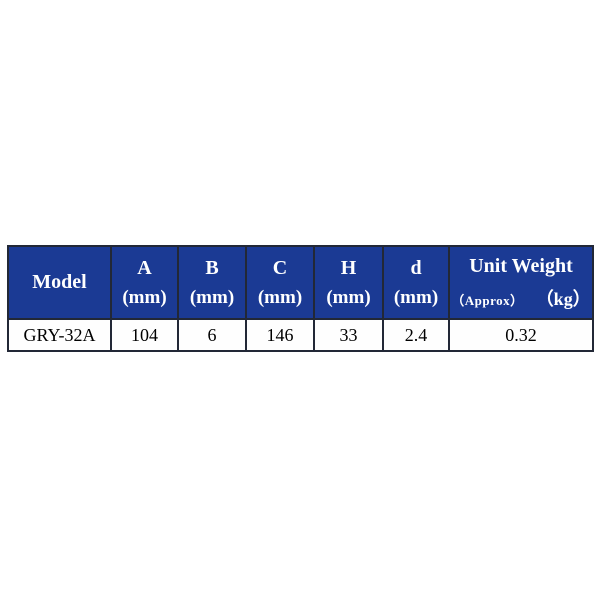 Image resolution: width=600 pixels, height=600 pixels. I want to click on col-header-model: Model, so click(59, 282).